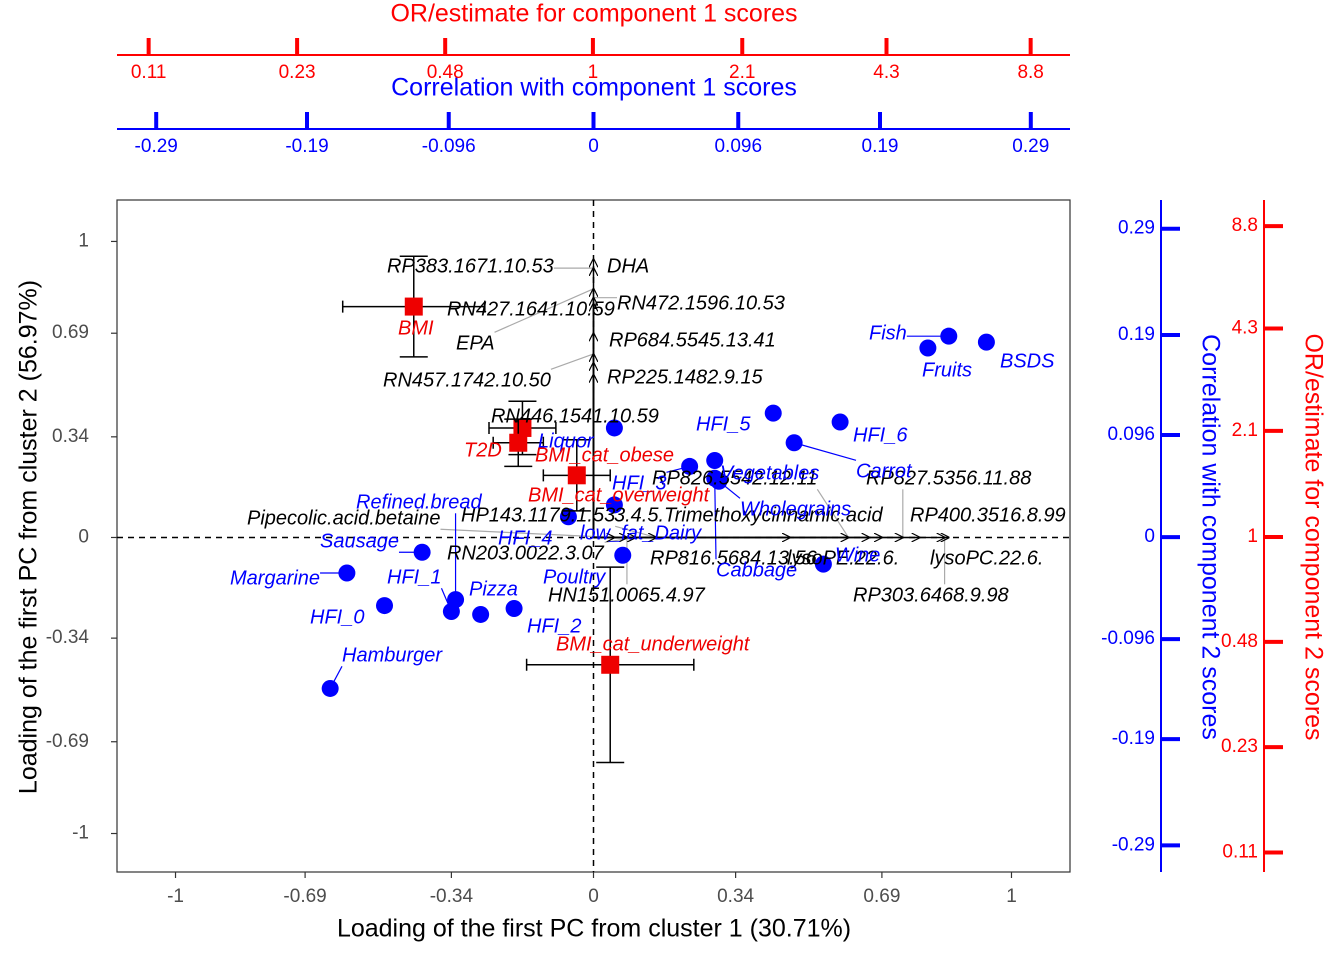  What do you see at coordinates (83, 536) in the screenshot?
I see `y-tick-label: 0` at bounding box center [83, 536].